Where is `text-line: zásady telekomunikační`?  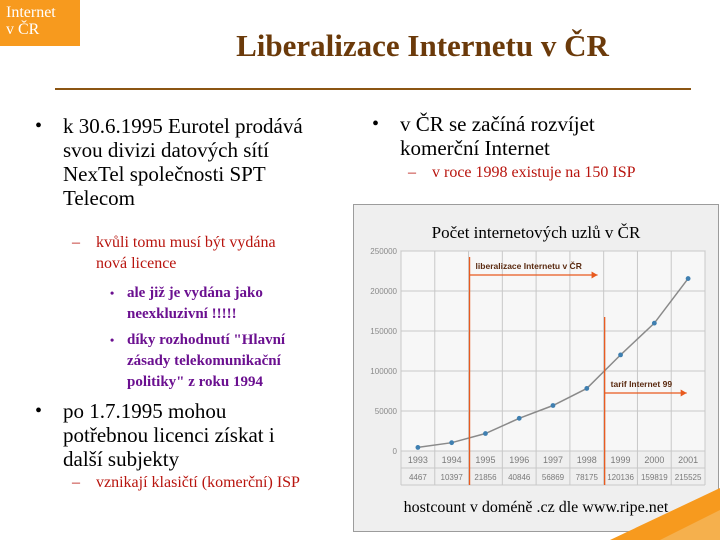
text-line: zásady telekomunikační is located at coordinates (204, 361).